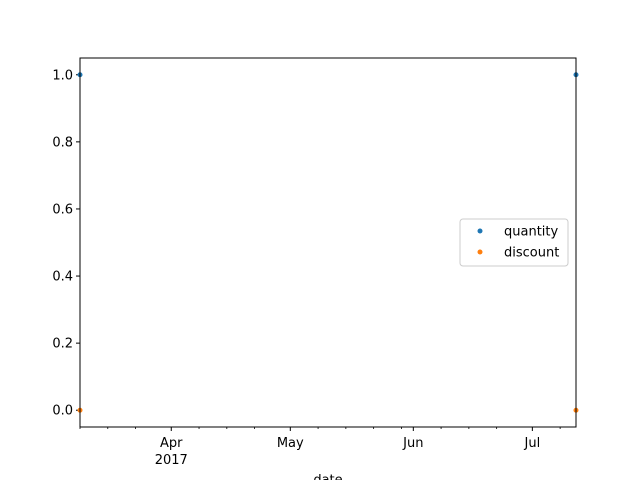 The height and width of the screenshot is (480, 640). Describe the element at coordinates (62, 142) in the screenshot. I see `y-tick-label: 0.8` at that location.